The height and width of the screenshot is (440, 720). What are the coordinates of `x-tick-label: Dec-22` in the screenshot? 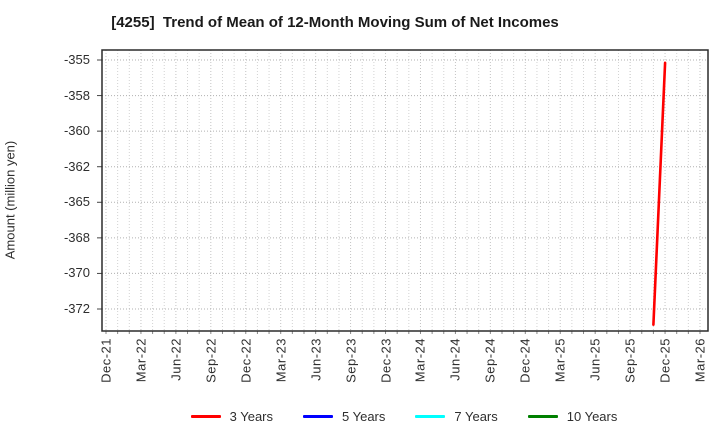 It's located at (246, 360).